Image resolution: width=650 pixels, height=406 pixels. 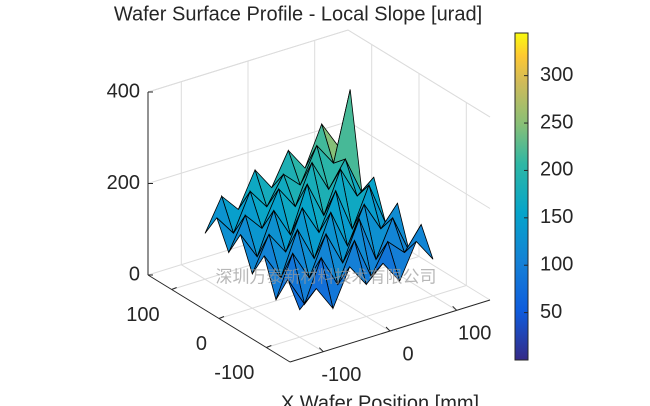 I want to click on colorbar-tick-label: 300, so click(x=556, y=75).